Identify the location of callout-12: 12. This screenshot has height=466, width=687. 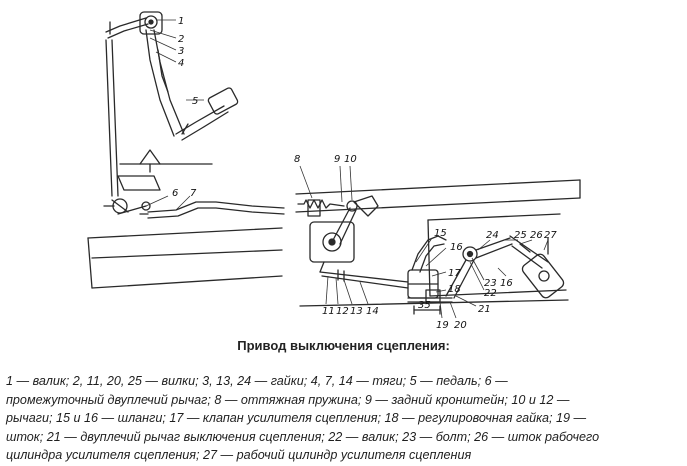
(342, 311).